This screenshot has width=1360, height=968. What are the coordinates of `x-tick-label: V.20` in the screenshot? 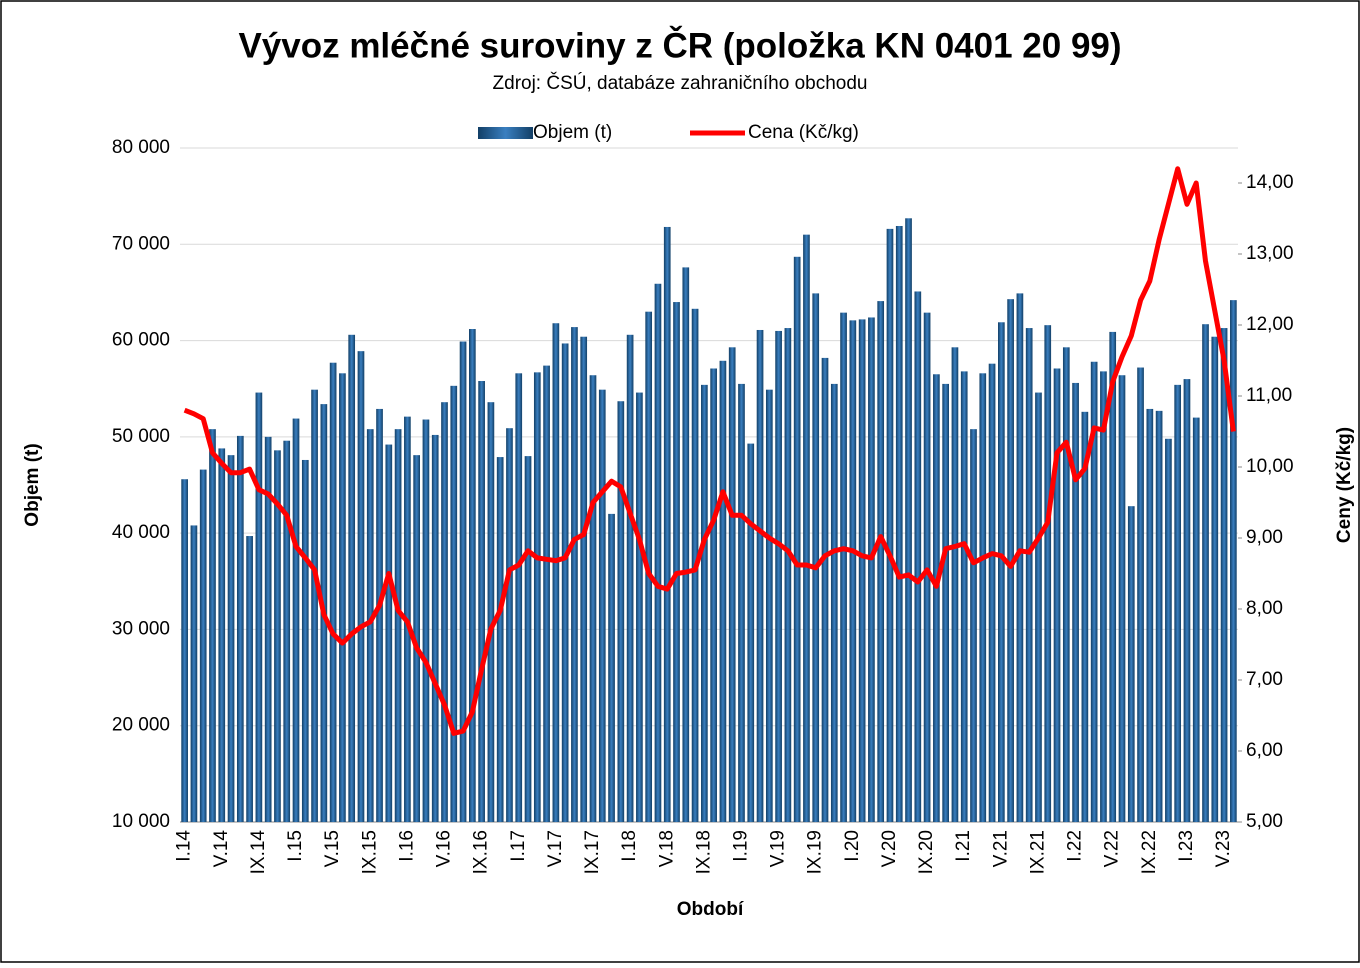 It's located at (889, 848).